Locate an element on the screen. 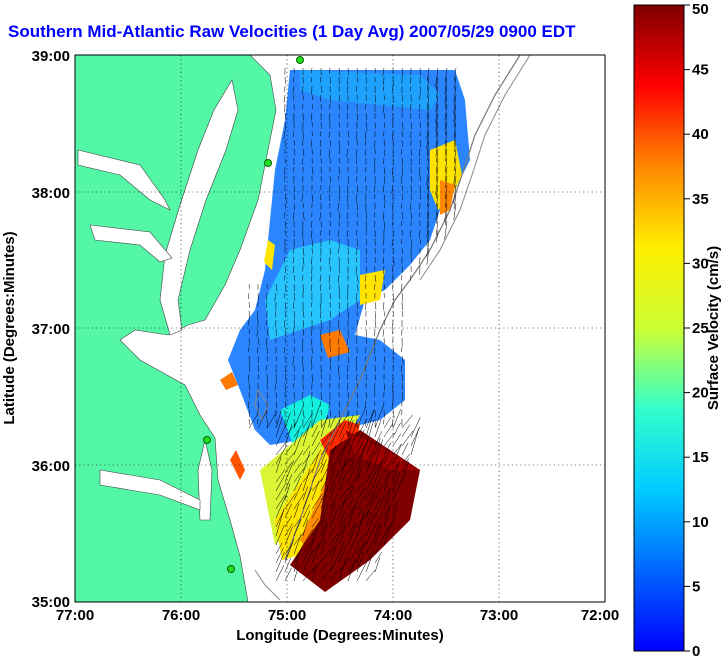  colorbar-tick-label: 30 is located at coordinates (700, 263).